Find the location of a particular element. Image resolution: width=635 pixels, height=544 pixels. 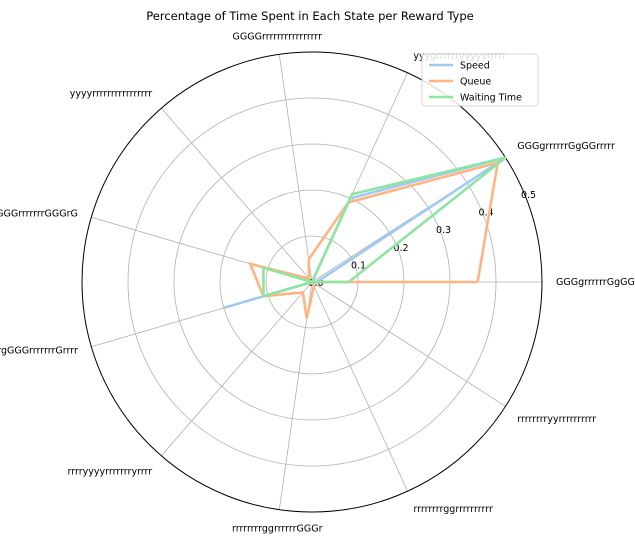

category-label: GGGgrrrrrrGgGGrrrrr is located at coordinates (566, 146).